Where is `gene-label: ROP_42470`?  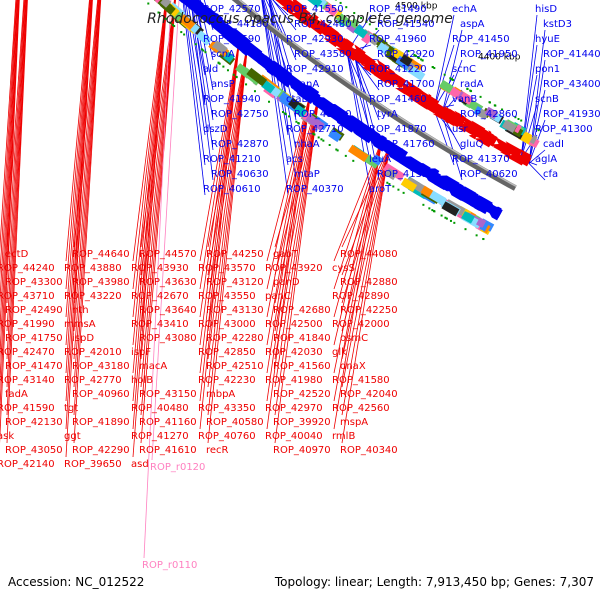
gene-label: ROP_42470 is located at coordinates (27, 352).